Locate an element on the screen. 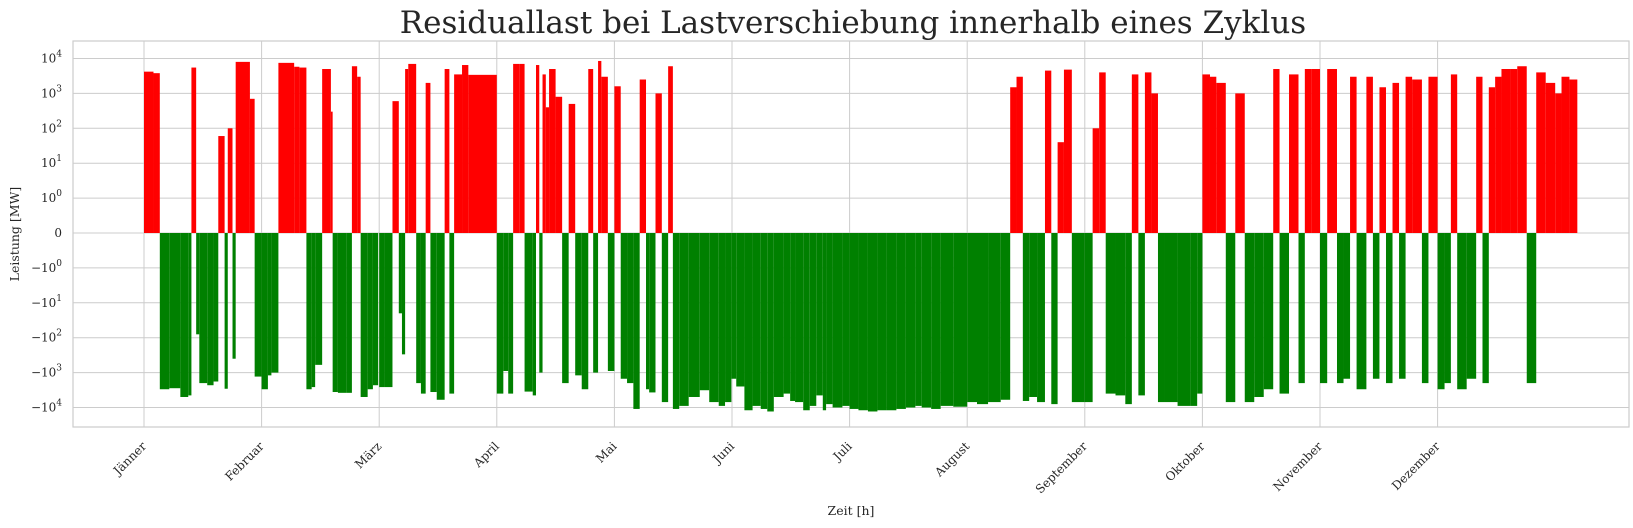 The width and height of the screenshot is (1633, 528). y-tick-label: 10⁴ is located at coordinates (51, 58).